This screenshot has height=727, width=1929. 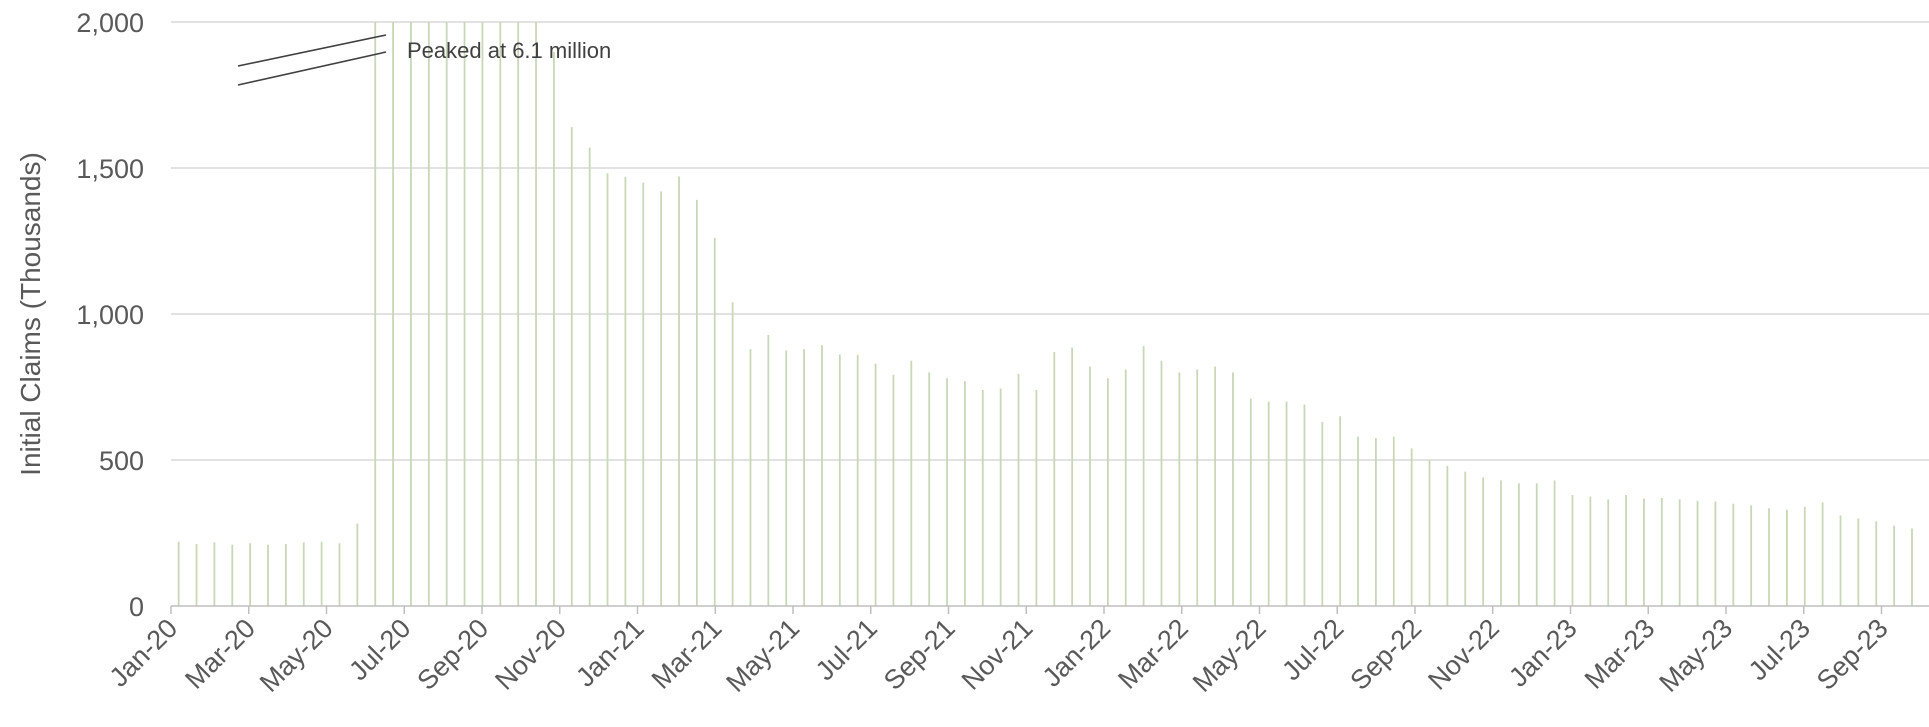 I want to click on axis-break-mark, so click(x=312, y=60).